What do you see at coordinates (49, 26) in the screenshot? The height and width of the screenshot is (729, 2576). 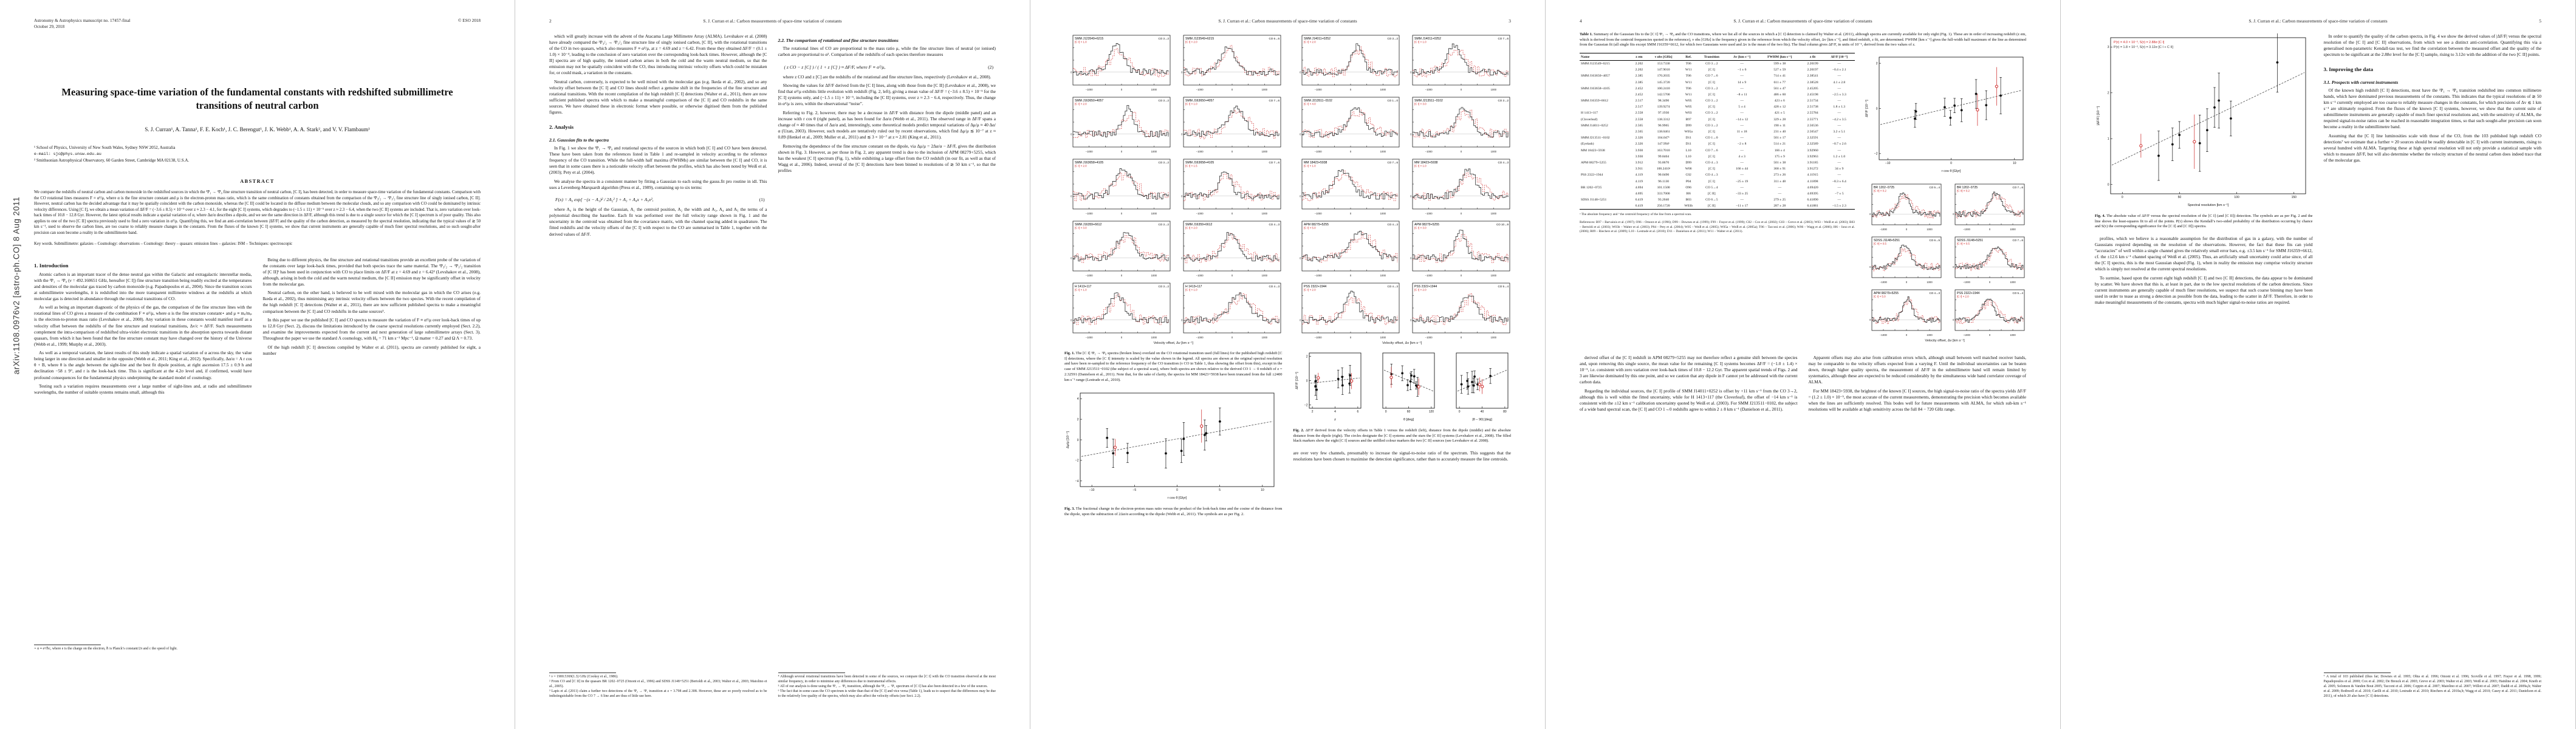 I see `date-line: October 29, 2018` at bounding box center [49, 26].